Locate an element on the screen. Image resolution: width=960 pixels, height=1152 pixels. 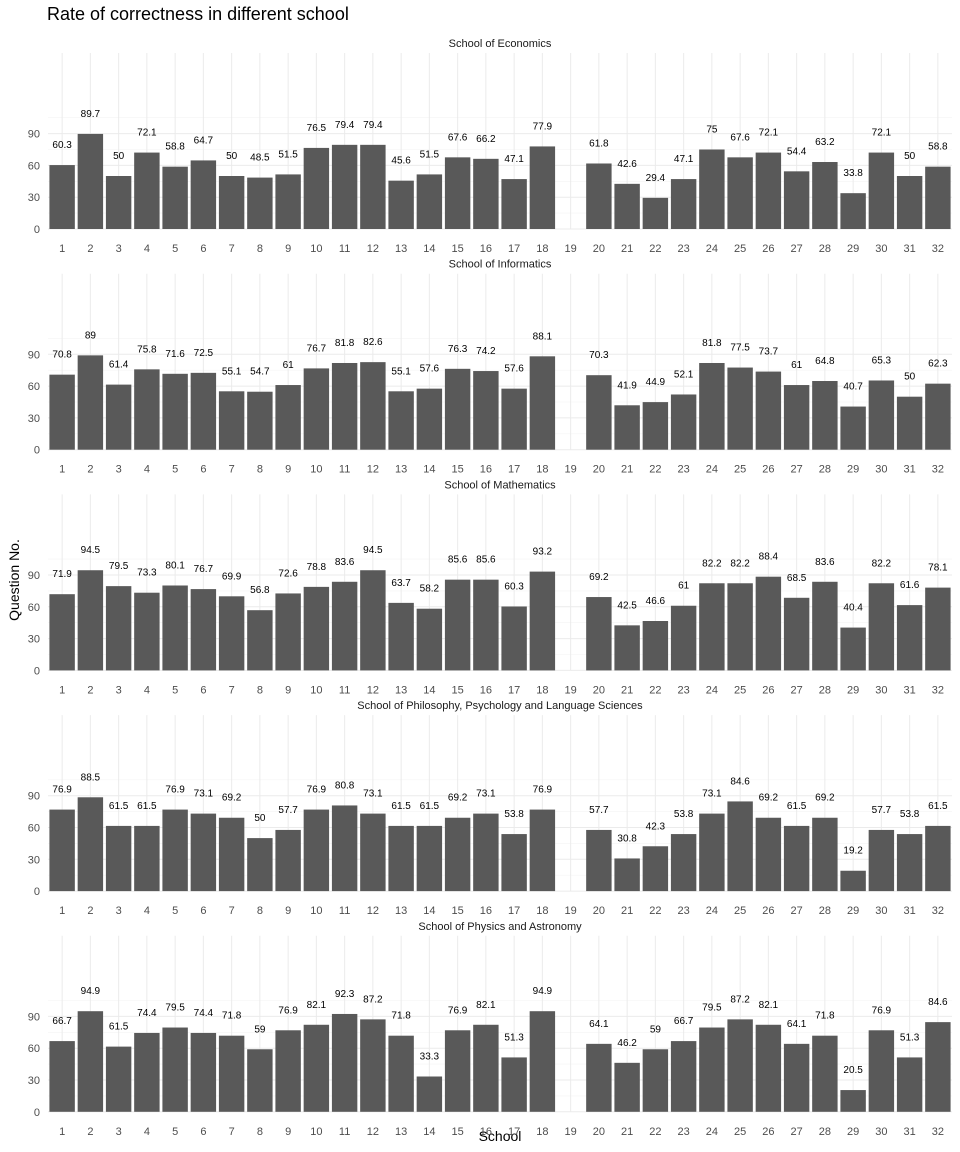
x-tick-label: 13 is located at coordinates (401, 911).